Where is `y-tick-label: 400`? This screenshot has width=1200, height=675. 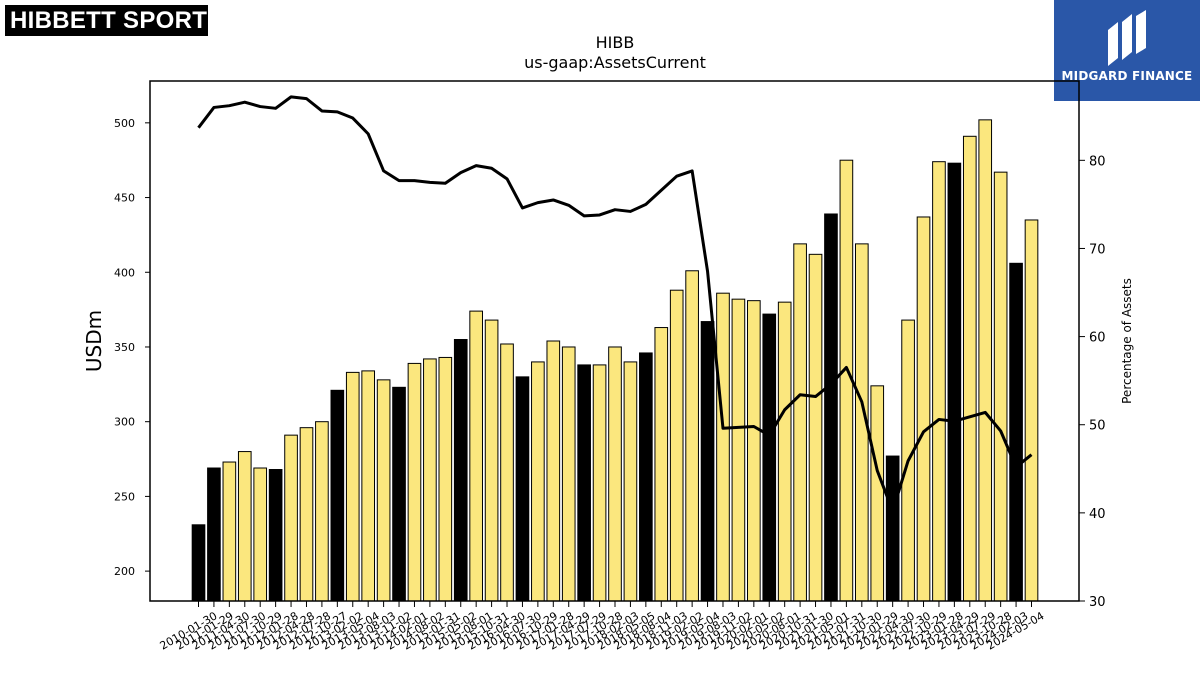
y-tick-label: 400 is located at coordinates (124, 272).